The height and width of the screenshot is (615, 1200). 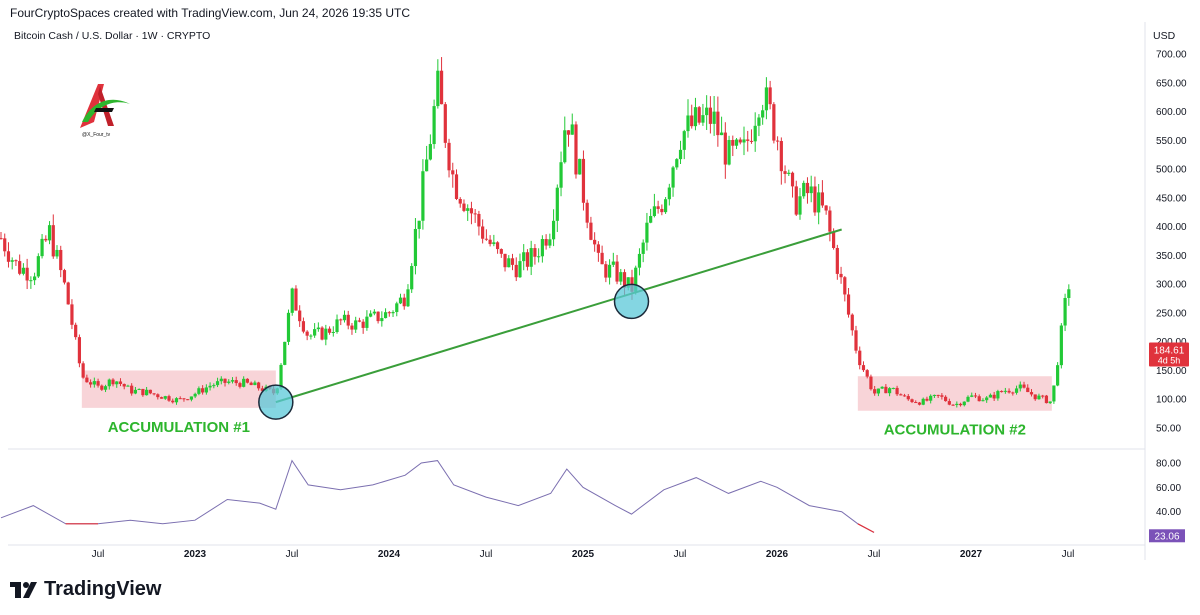 I want to click on price-tick-label: 650.00, so click(x=1171, y=83).